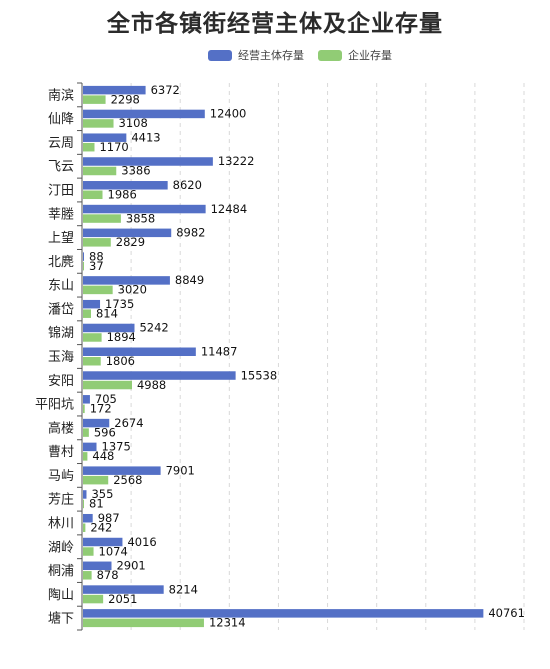  Describe the element at coordinates (229, 209) in the screenshot. I see `data-label: 12484` at that location.